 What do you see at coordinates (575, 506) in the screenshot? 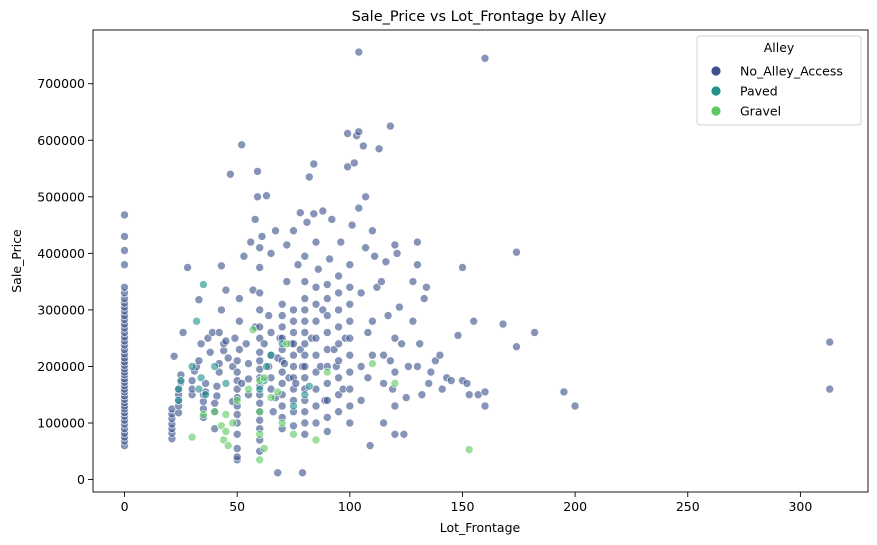
I see `x-tick-label: 200` at bounding box center [575, 506].